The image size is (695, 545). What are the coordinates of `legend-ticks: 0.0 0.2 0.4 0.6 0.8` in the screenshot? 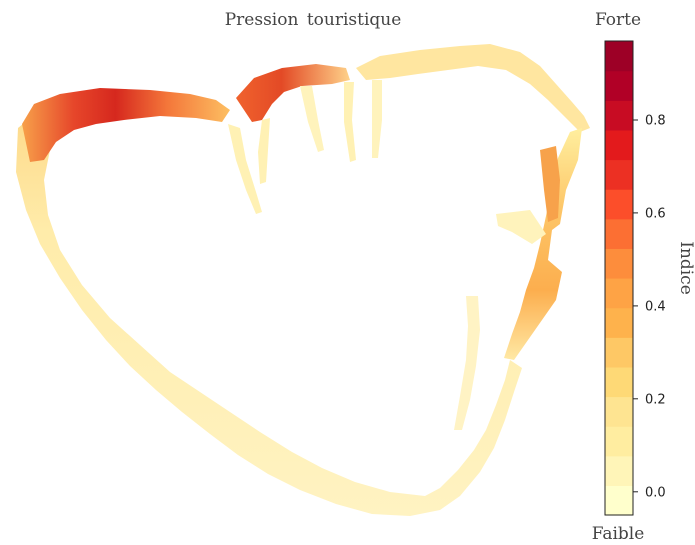 It's located at (649, 307).